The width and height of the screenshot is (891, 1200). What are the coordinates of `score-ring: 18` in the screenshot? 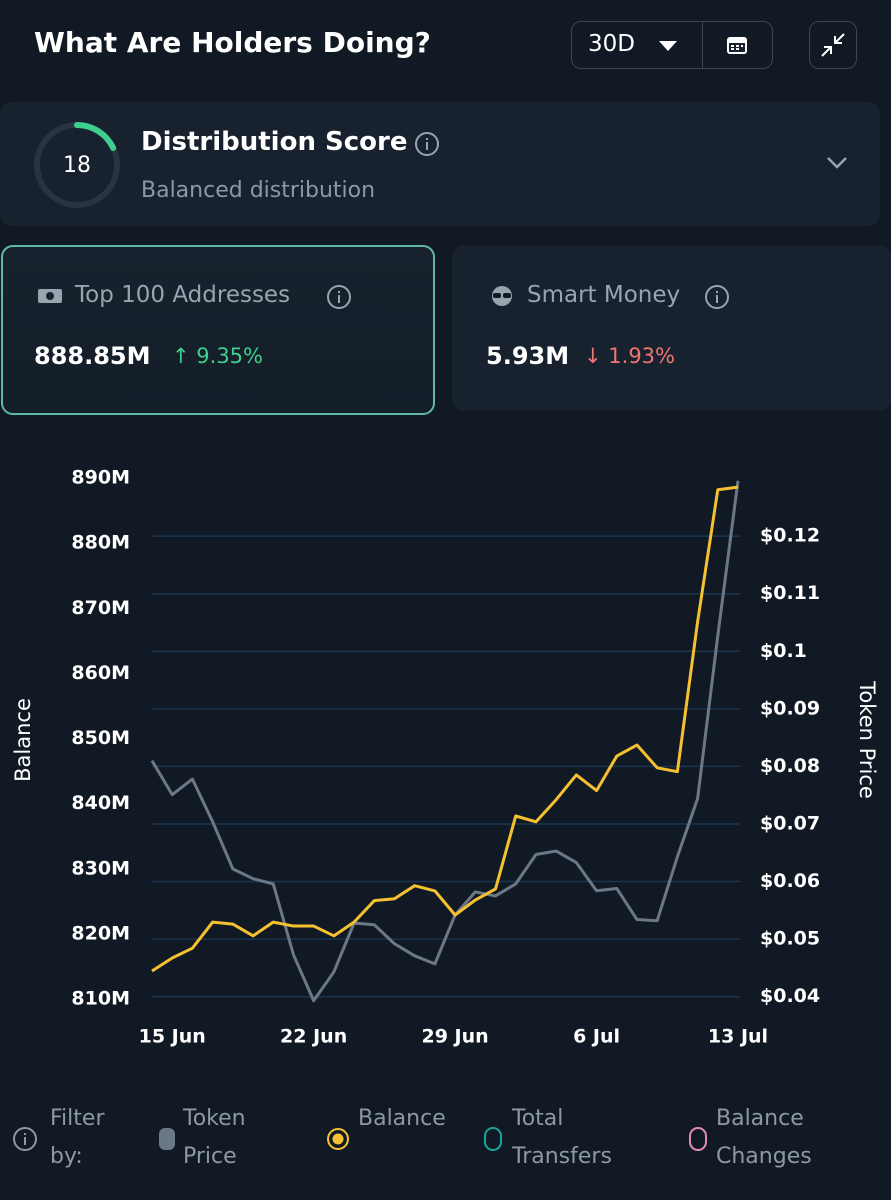 It's located at (77, 165).